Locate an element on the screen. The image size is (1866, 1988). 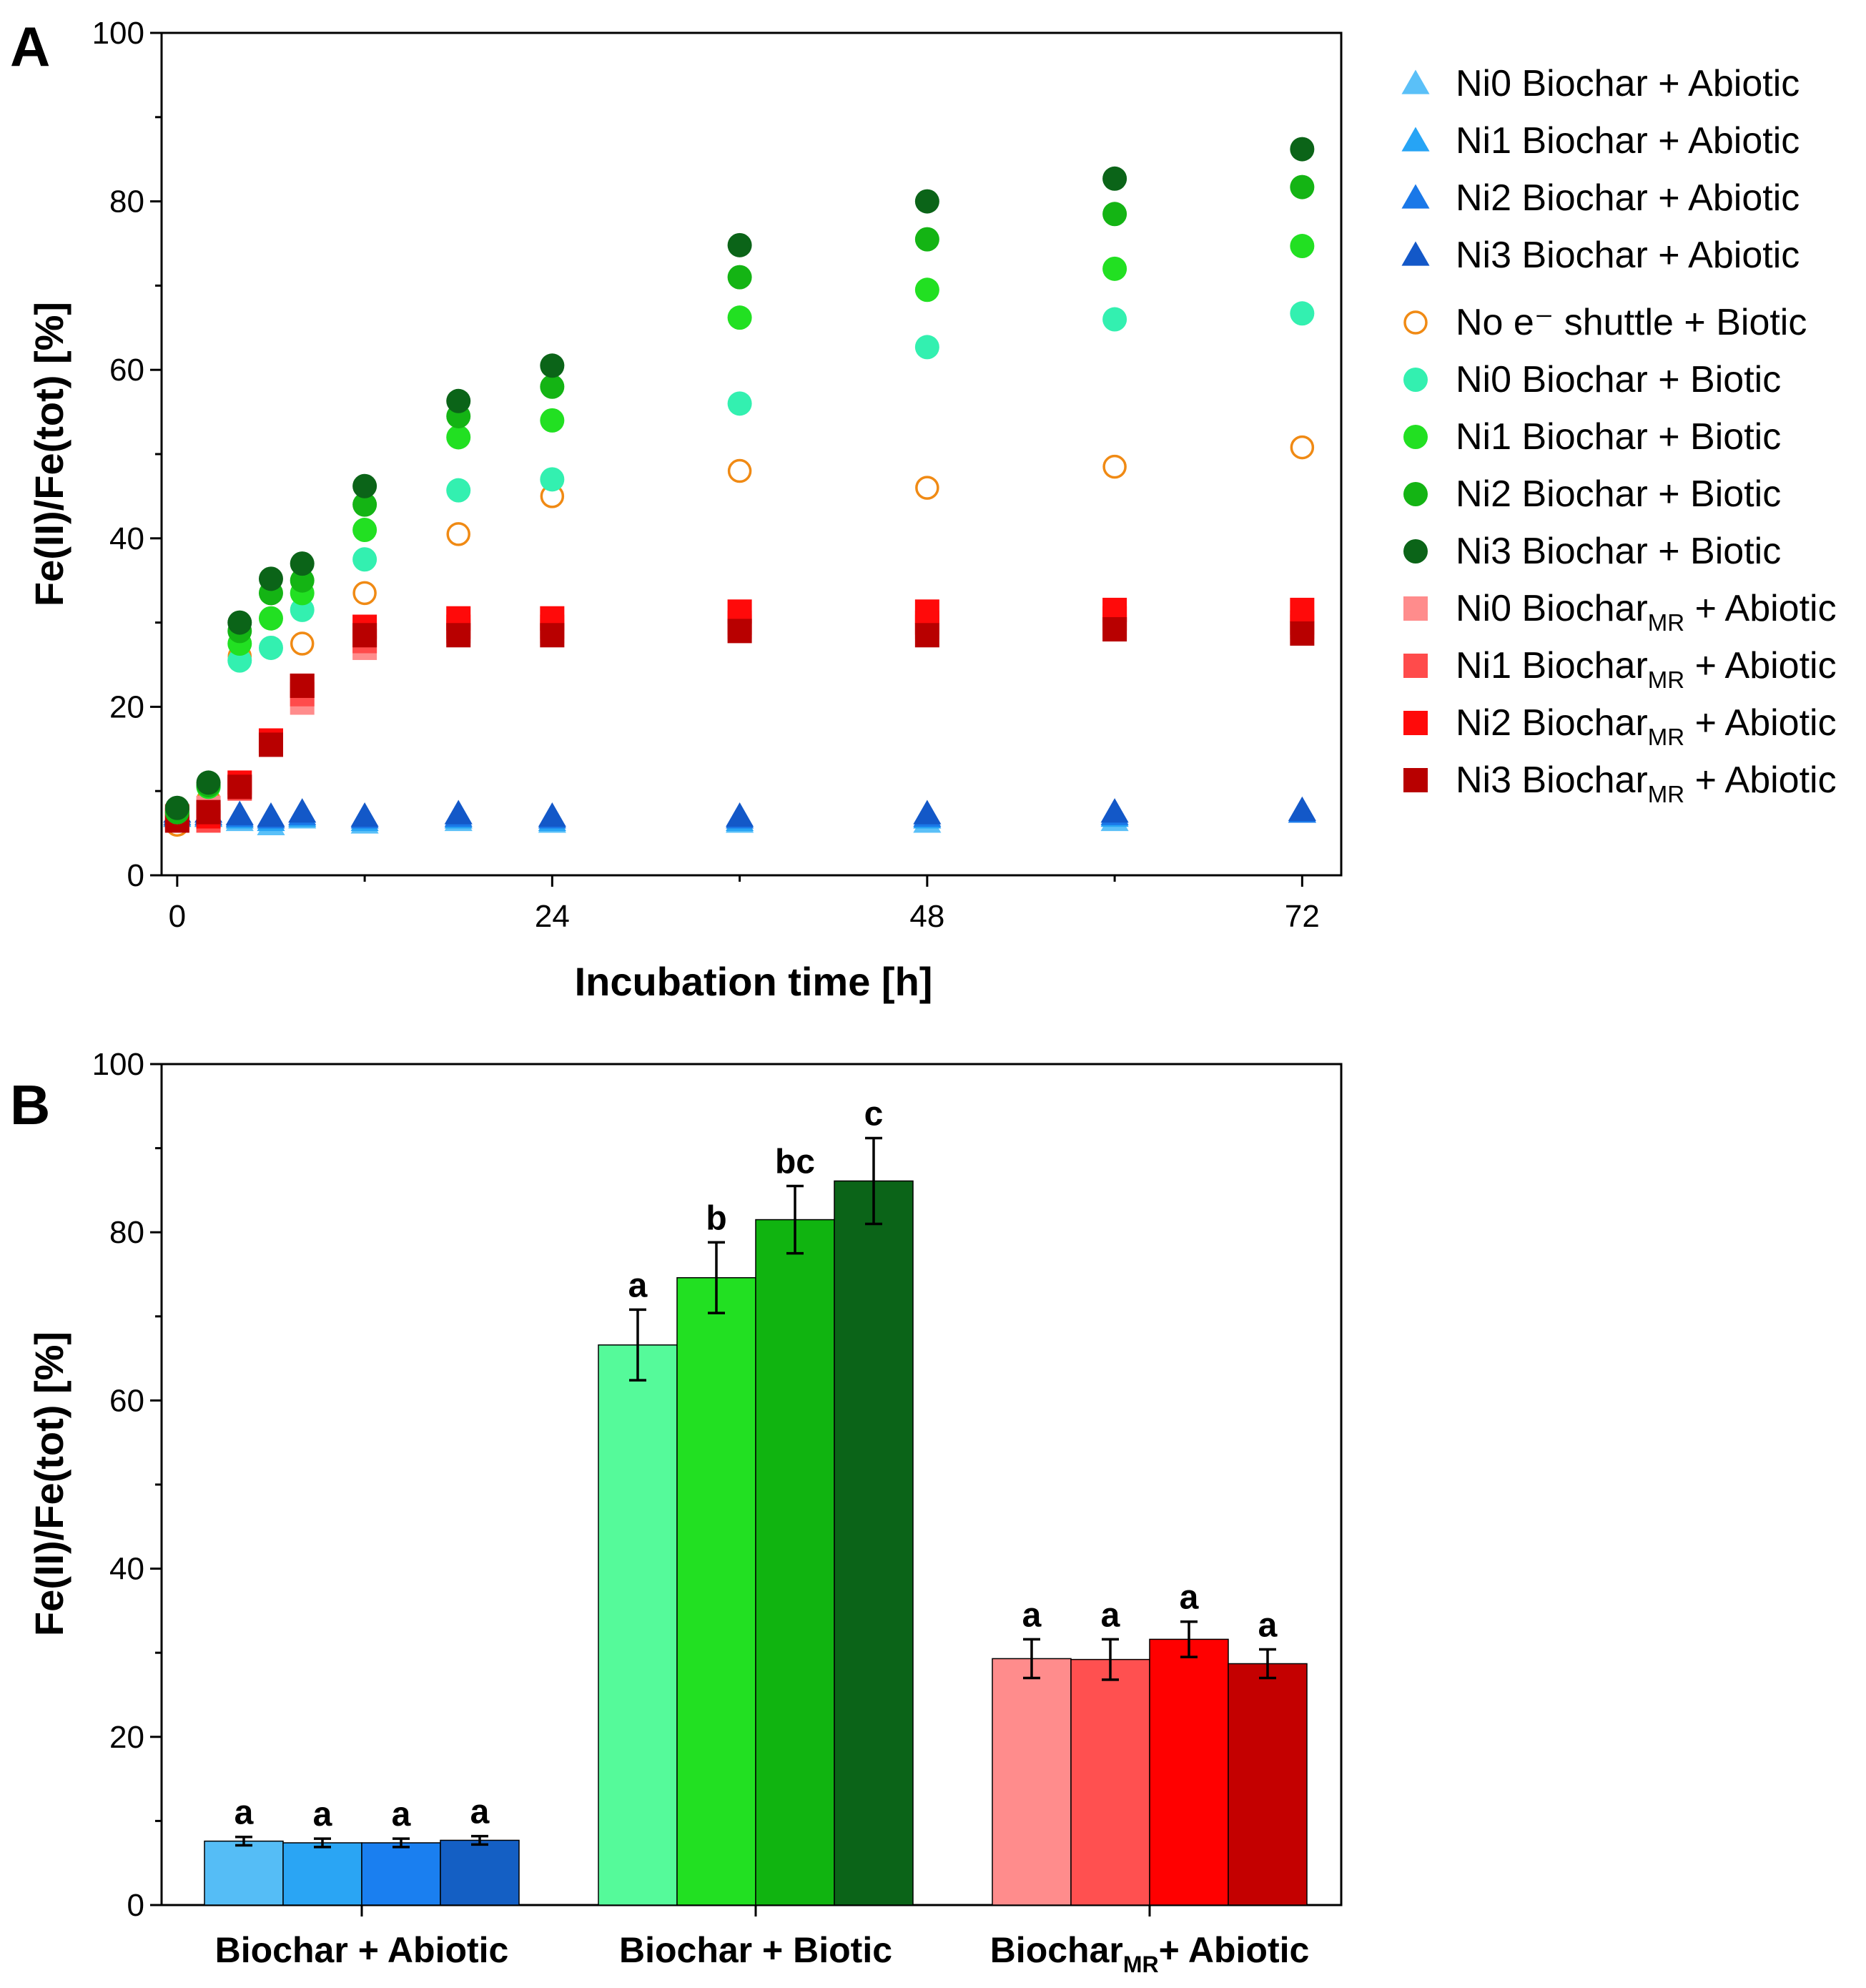
y-tick-label-b: 80 is located at coordinates (126, 1232).